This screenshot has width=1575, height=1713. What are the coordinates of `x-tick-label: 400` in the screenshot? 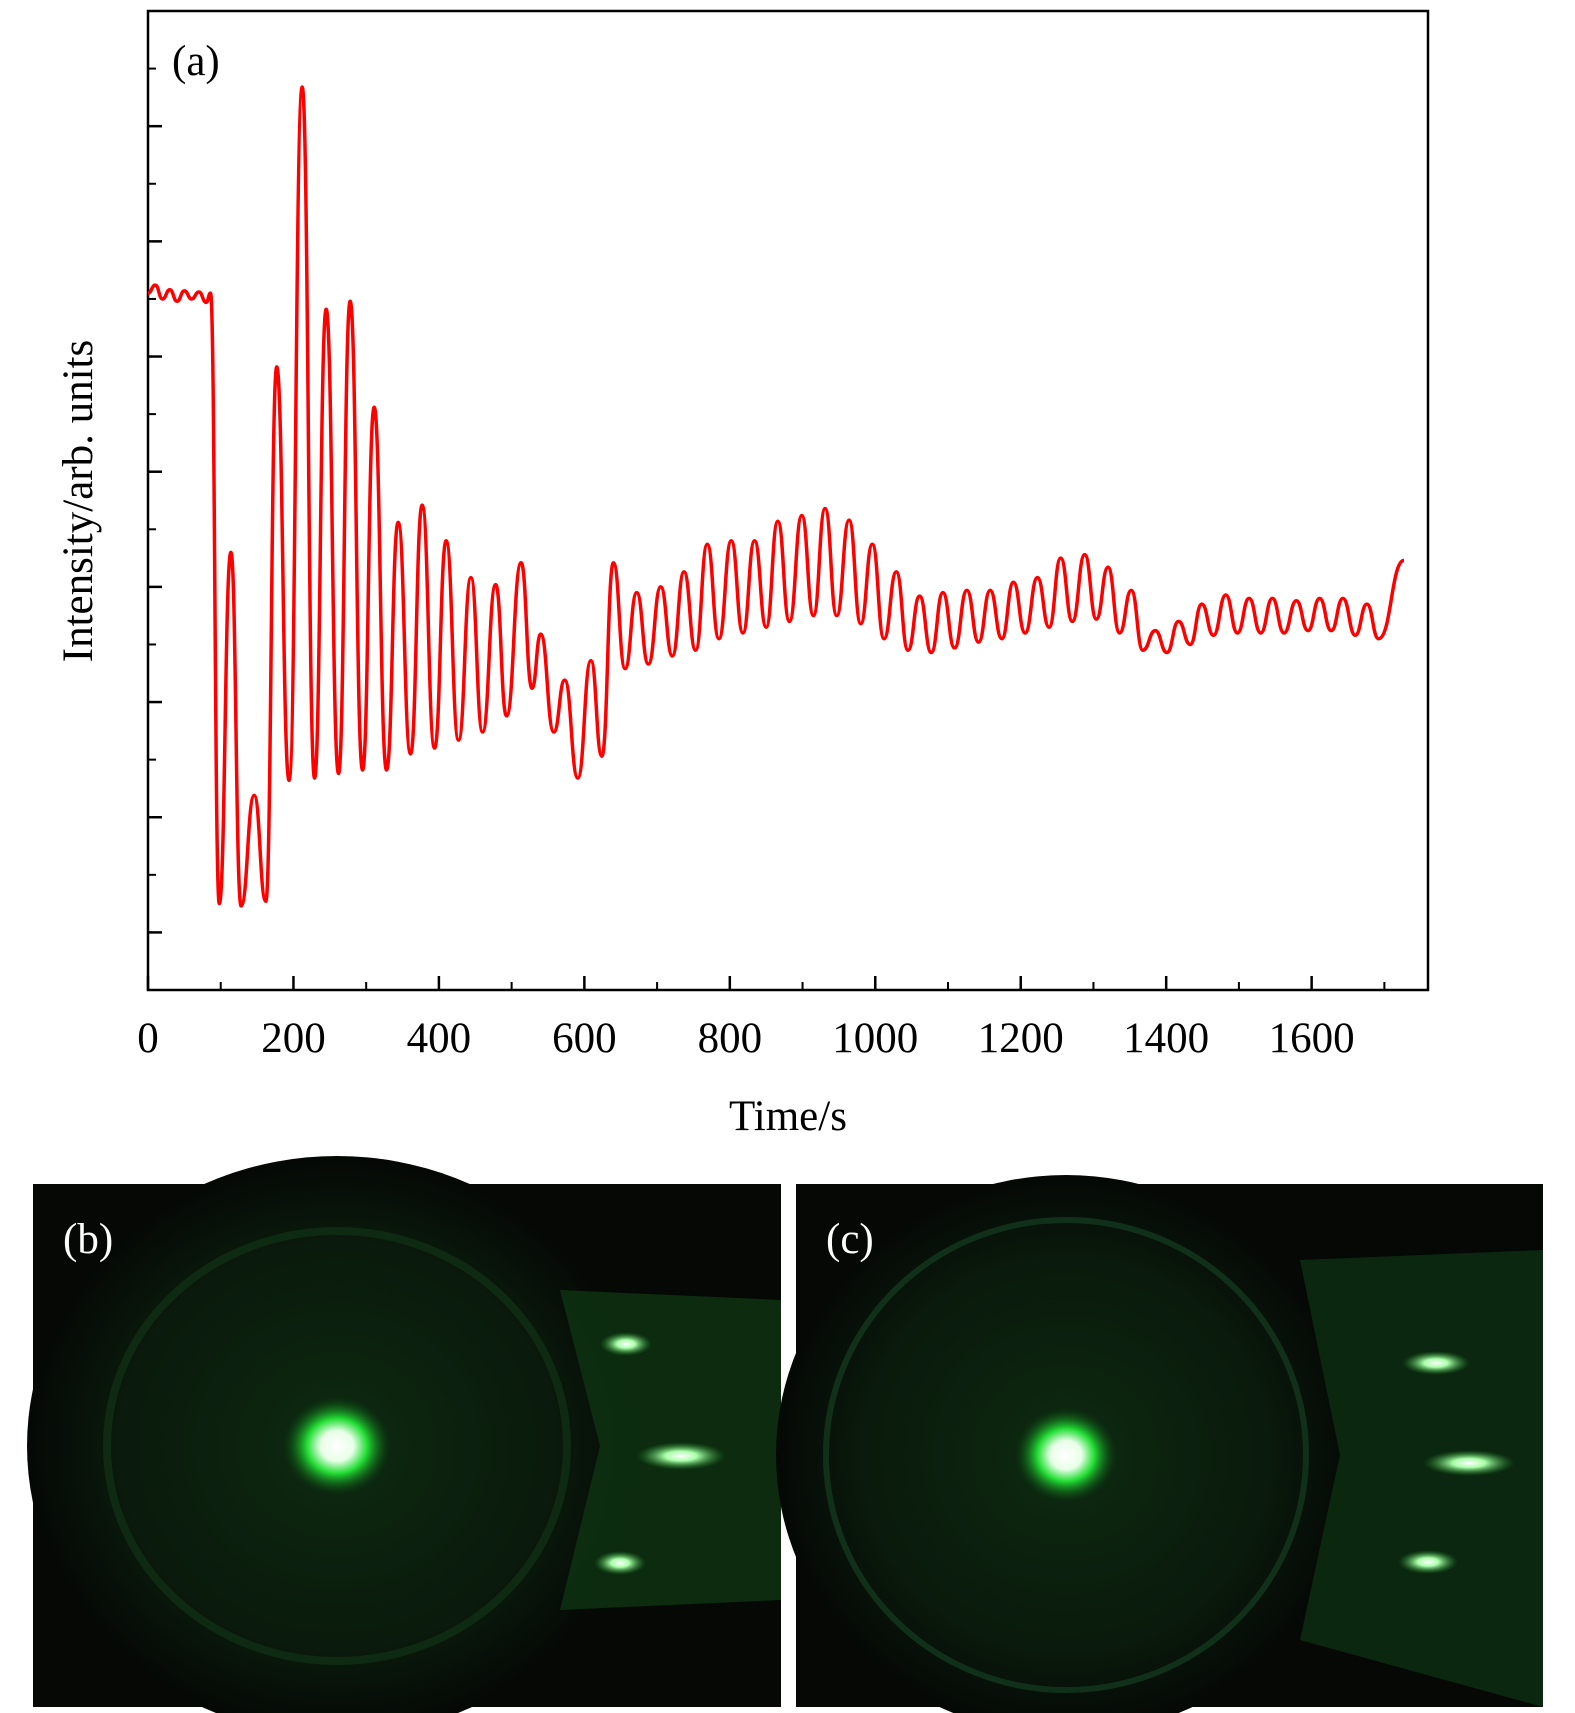 It's located at (439, 1038).